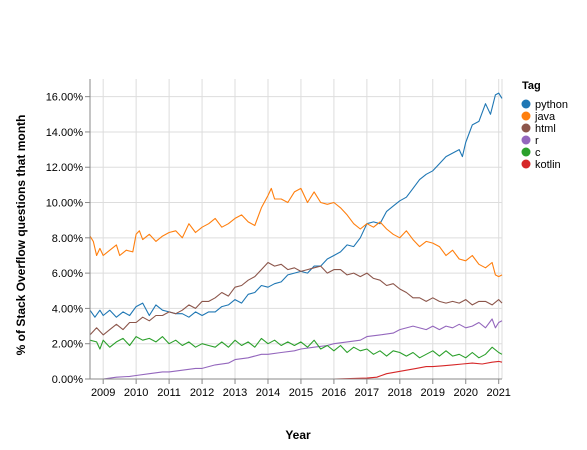 The width and height of the screenshot is (587, 450). I want to click on legend-swatch-python, so click(526, 104).